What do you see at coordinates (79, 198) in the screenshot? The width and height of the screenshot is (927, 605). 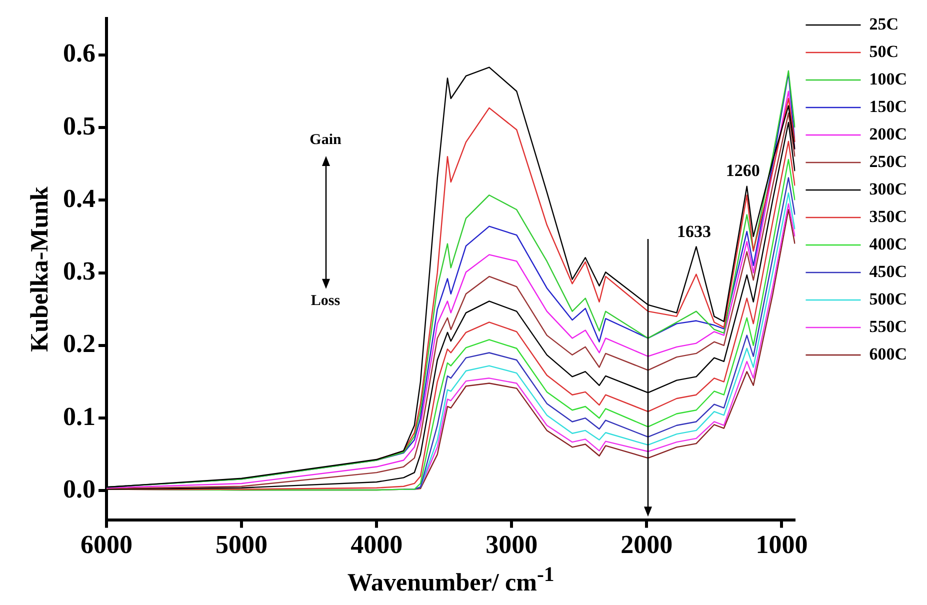 I see `y-tick-label: 0.4` at bounding box center [79, 198].